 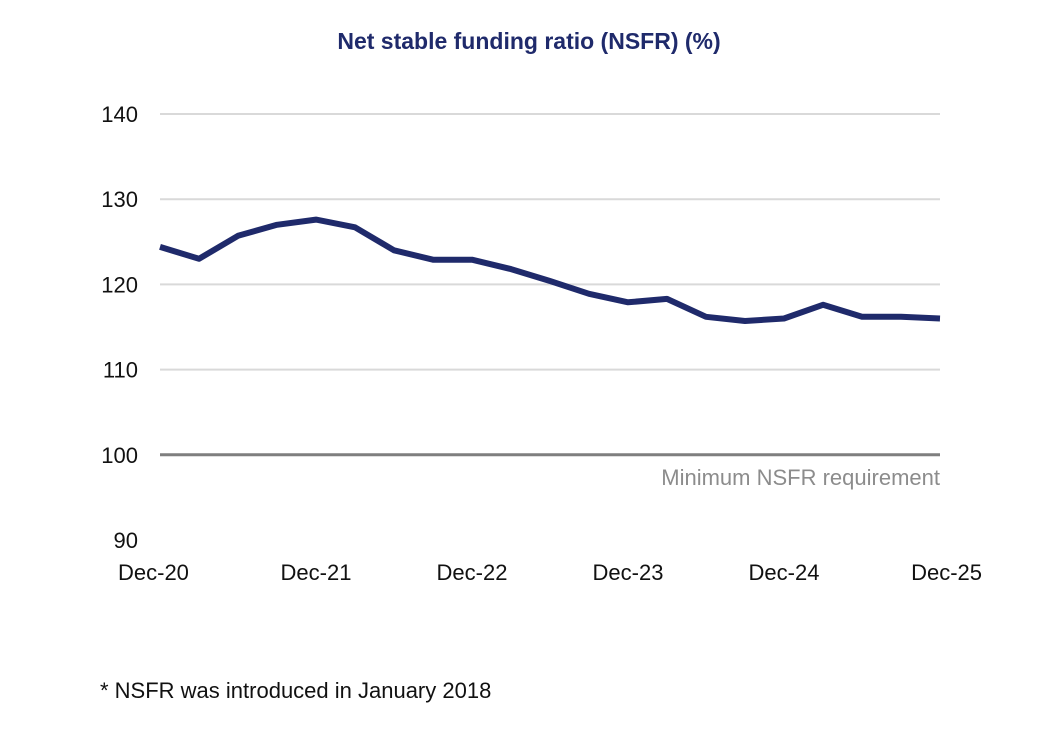 What do you see at coordinates (550, 471) in the screenshot?
I see `reference-line-group: Minimum NSFR requirement` at bounding box center [550, 471].